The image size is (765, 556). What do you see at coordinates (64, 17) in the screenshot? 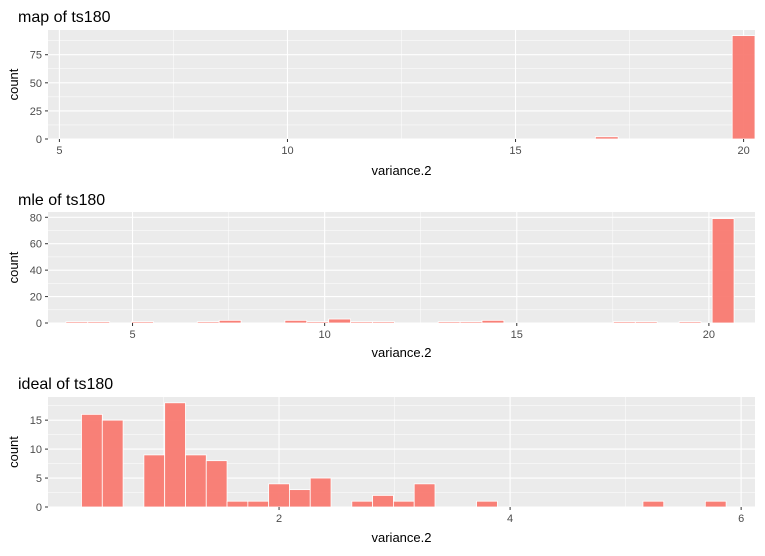
I see `chart-title: map of ts180` at bounding box center [64, 17].